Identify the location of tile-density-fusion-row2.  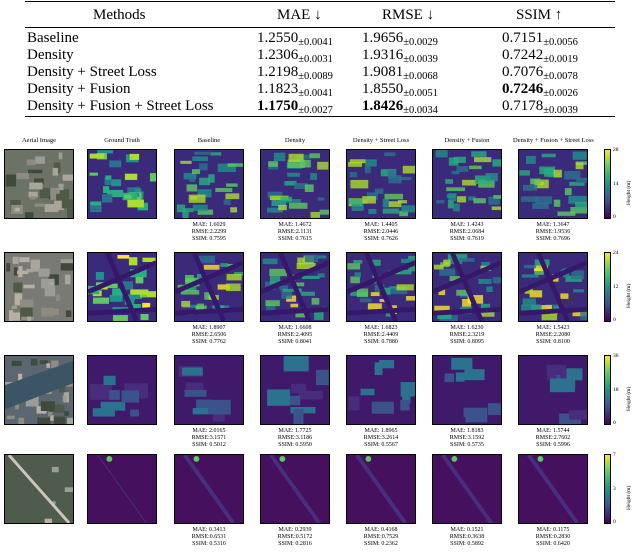
(467, 287).